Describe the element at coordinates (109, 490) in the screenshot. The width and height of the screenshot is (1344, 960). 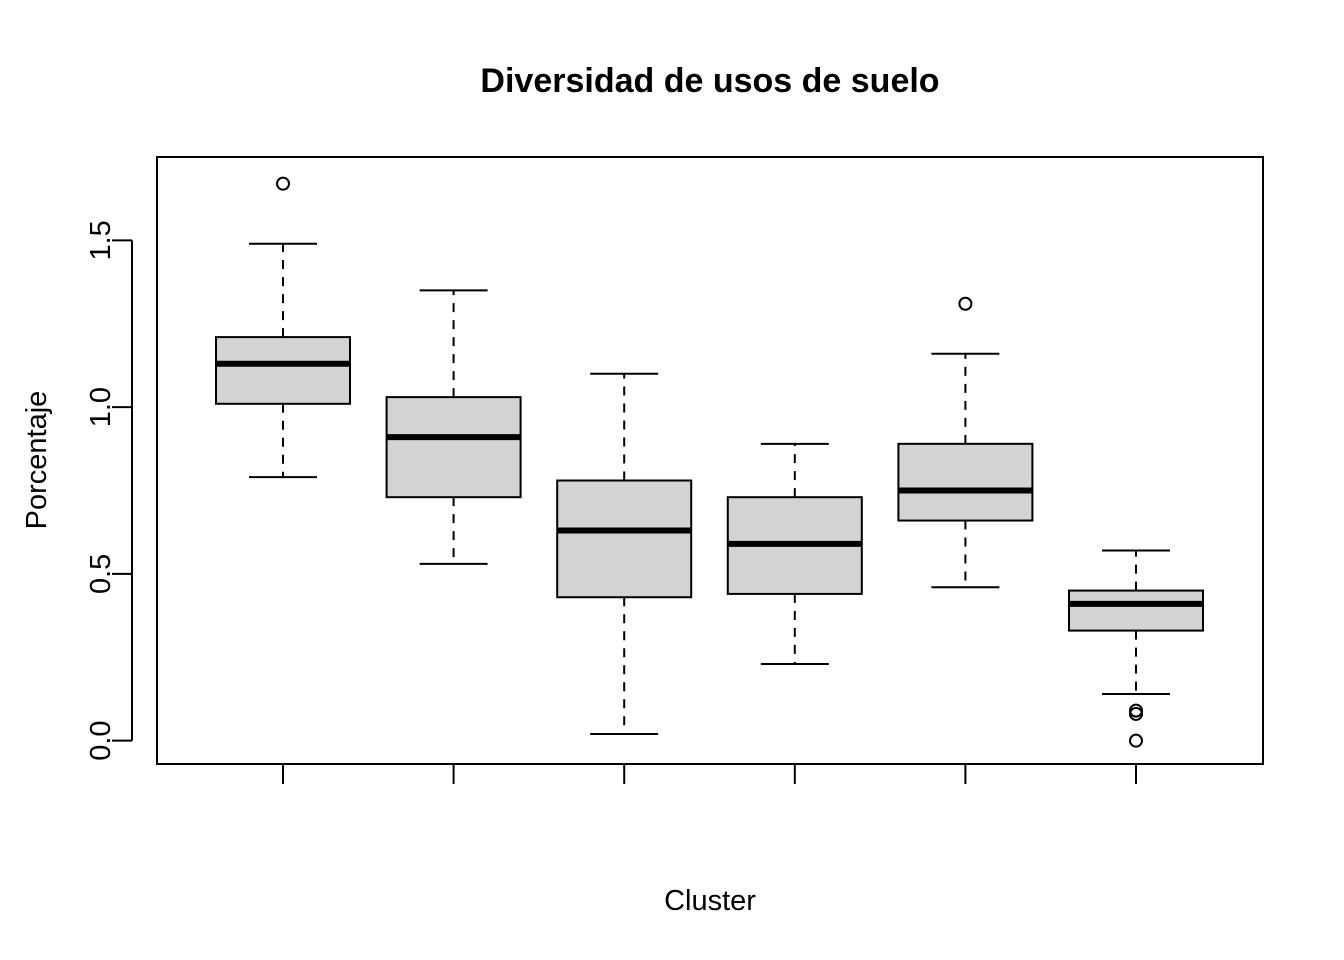
I see `y-axis: 0.0 0.5 1.0 1.5` at that location.